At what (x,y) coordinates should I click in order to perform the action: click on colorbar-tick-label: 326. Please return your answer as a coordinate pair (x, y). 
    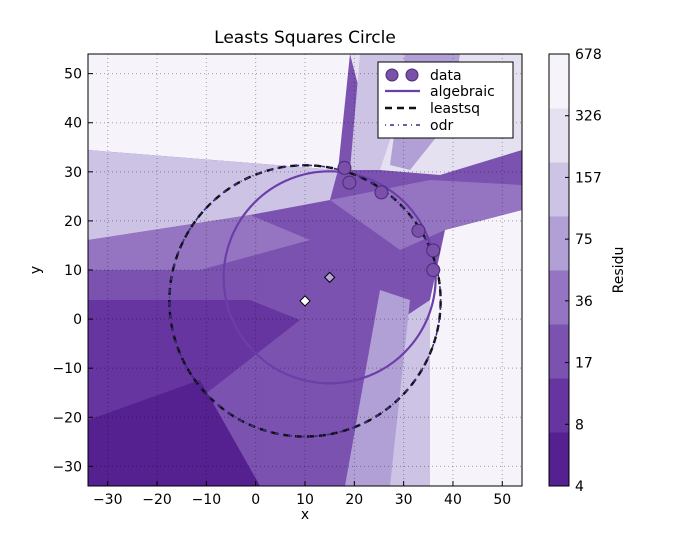
    Looking at the image, I should click on (588, 117).